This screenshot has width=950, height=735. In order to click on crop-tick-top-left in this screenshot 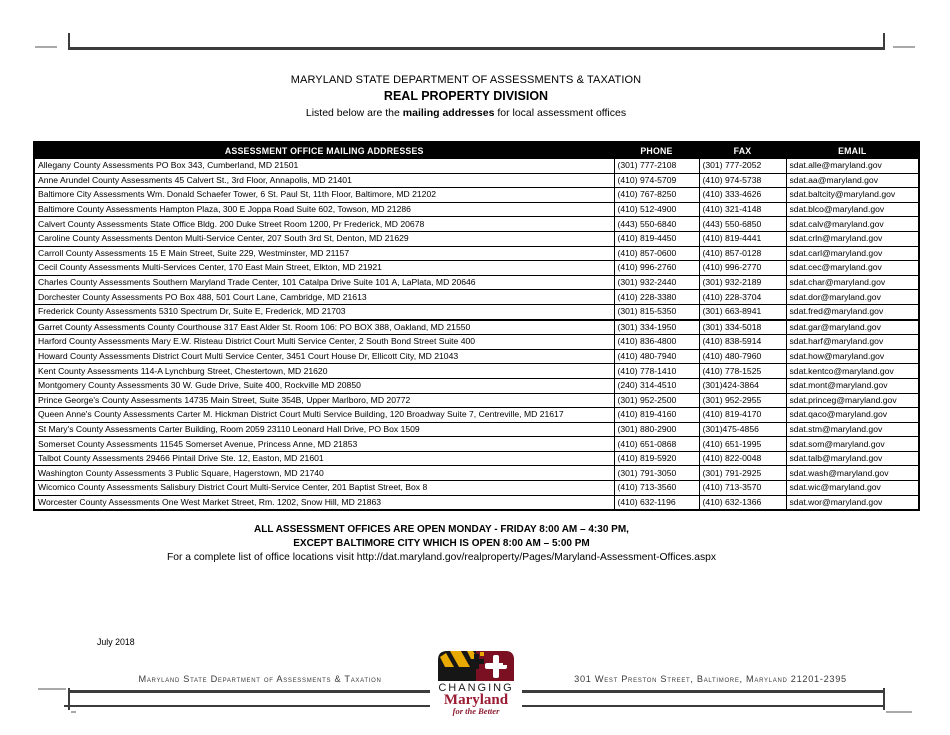, I will do `click(69, 41)`.